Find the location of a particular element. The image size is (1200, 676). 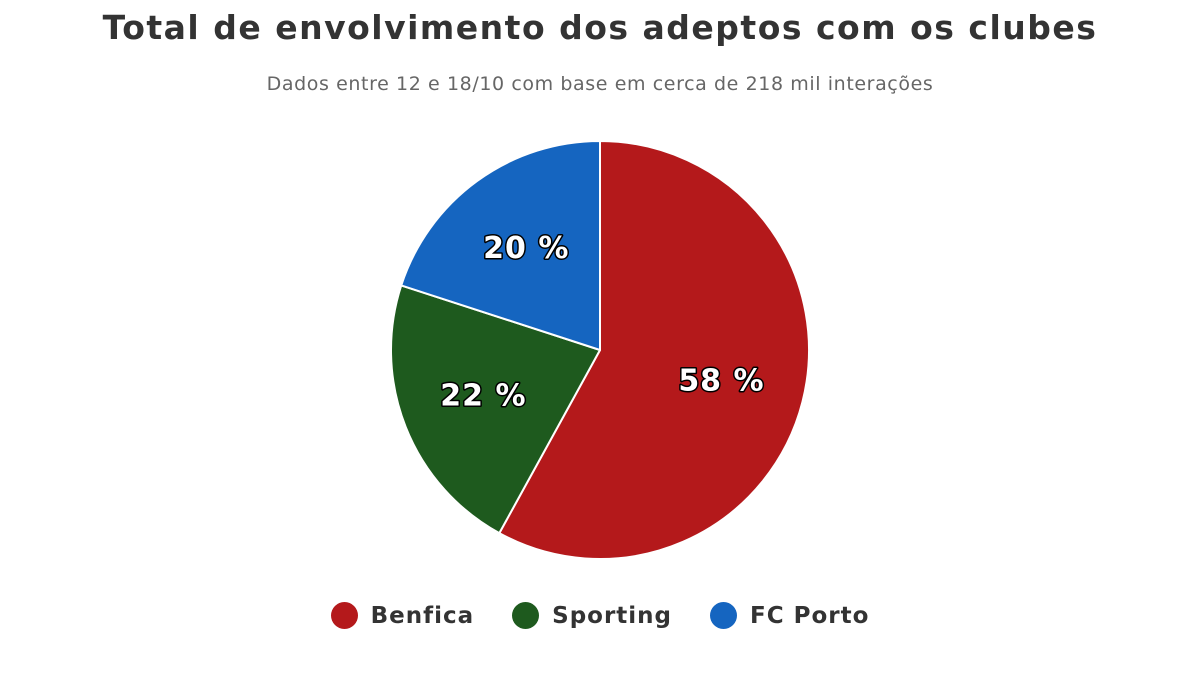

pie-slice-fc-porto is located at coordinates (500, 245).